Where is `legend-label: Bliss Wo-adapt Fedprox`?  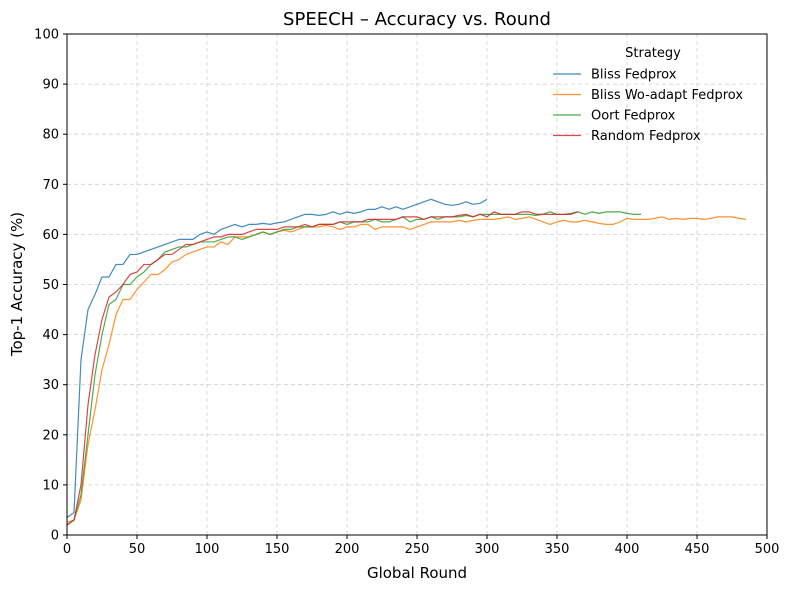
legend-label: Bliss Wo-adapt Fedprox is located at coordinates (667, 95).